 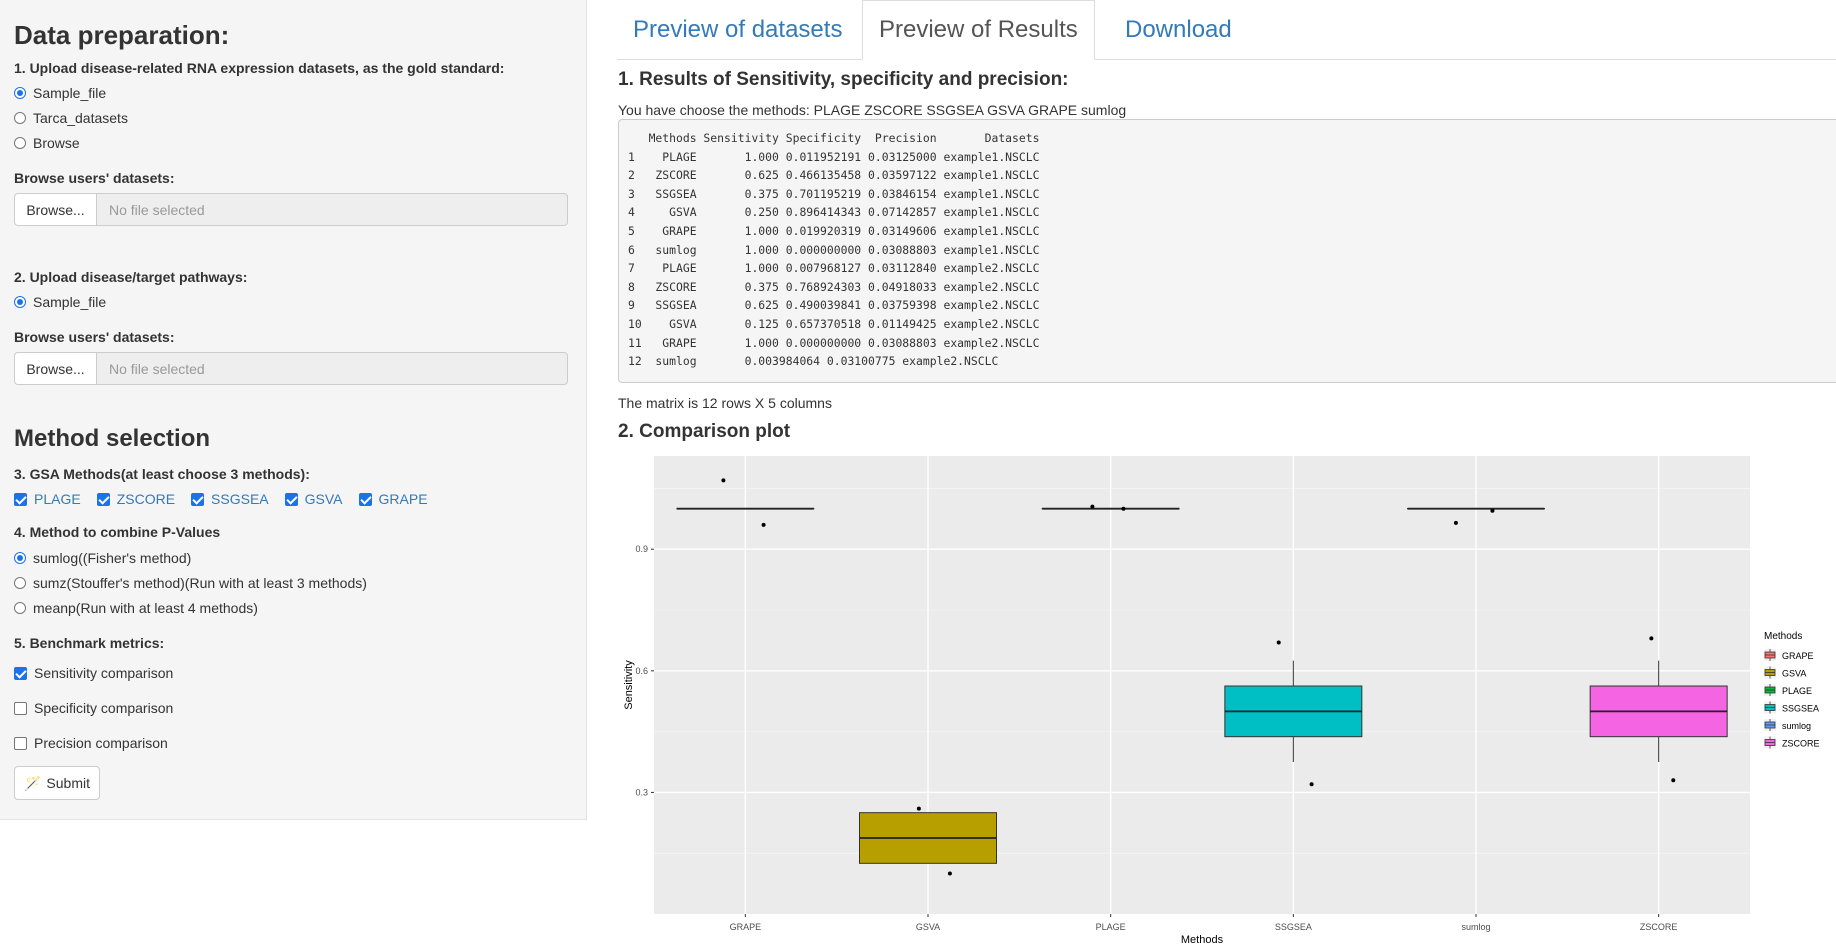 What do you see at coordinates (629, 685) in the screenshot?
I see `y-axis-title: Sensitivity` at bounding box center [629, 685].